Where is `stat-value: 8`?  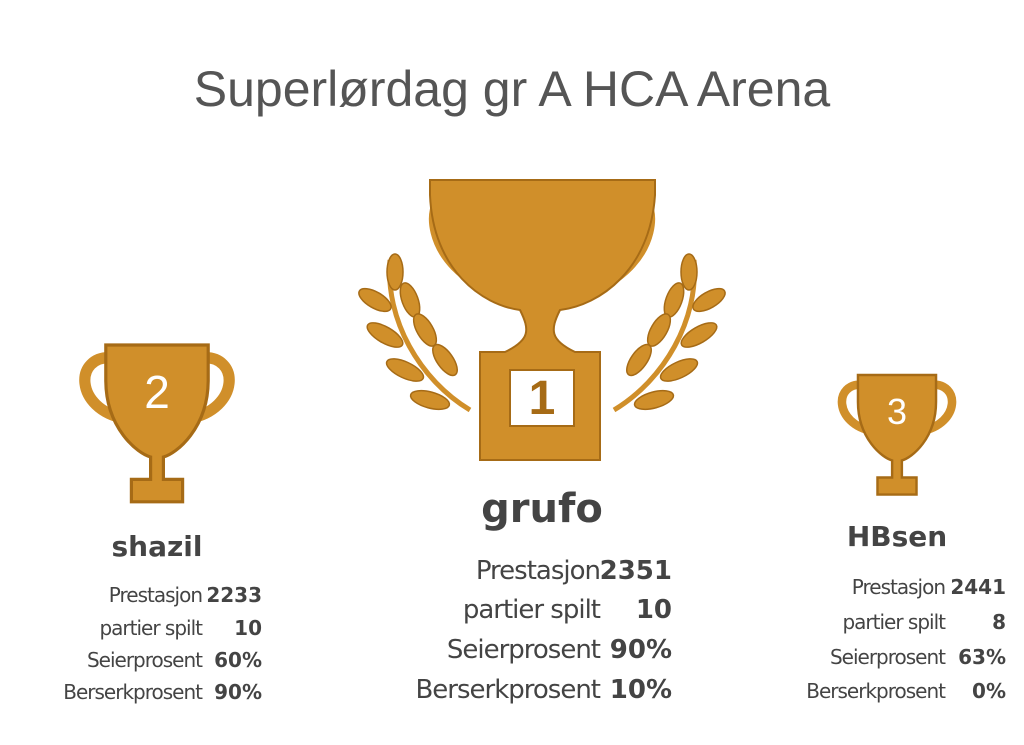 stat-value: 8 is located at coordinates (999, 622).